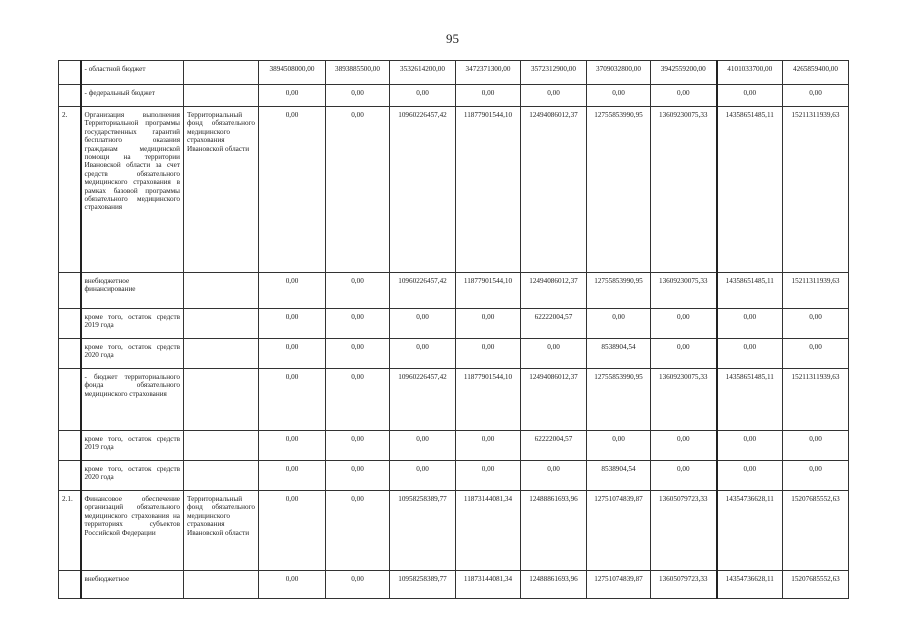 The image size is (905, 640). Describe the element at coordinates (553, 72) in the screenshot. I see `value-cell: 3572312900,00` at that location.